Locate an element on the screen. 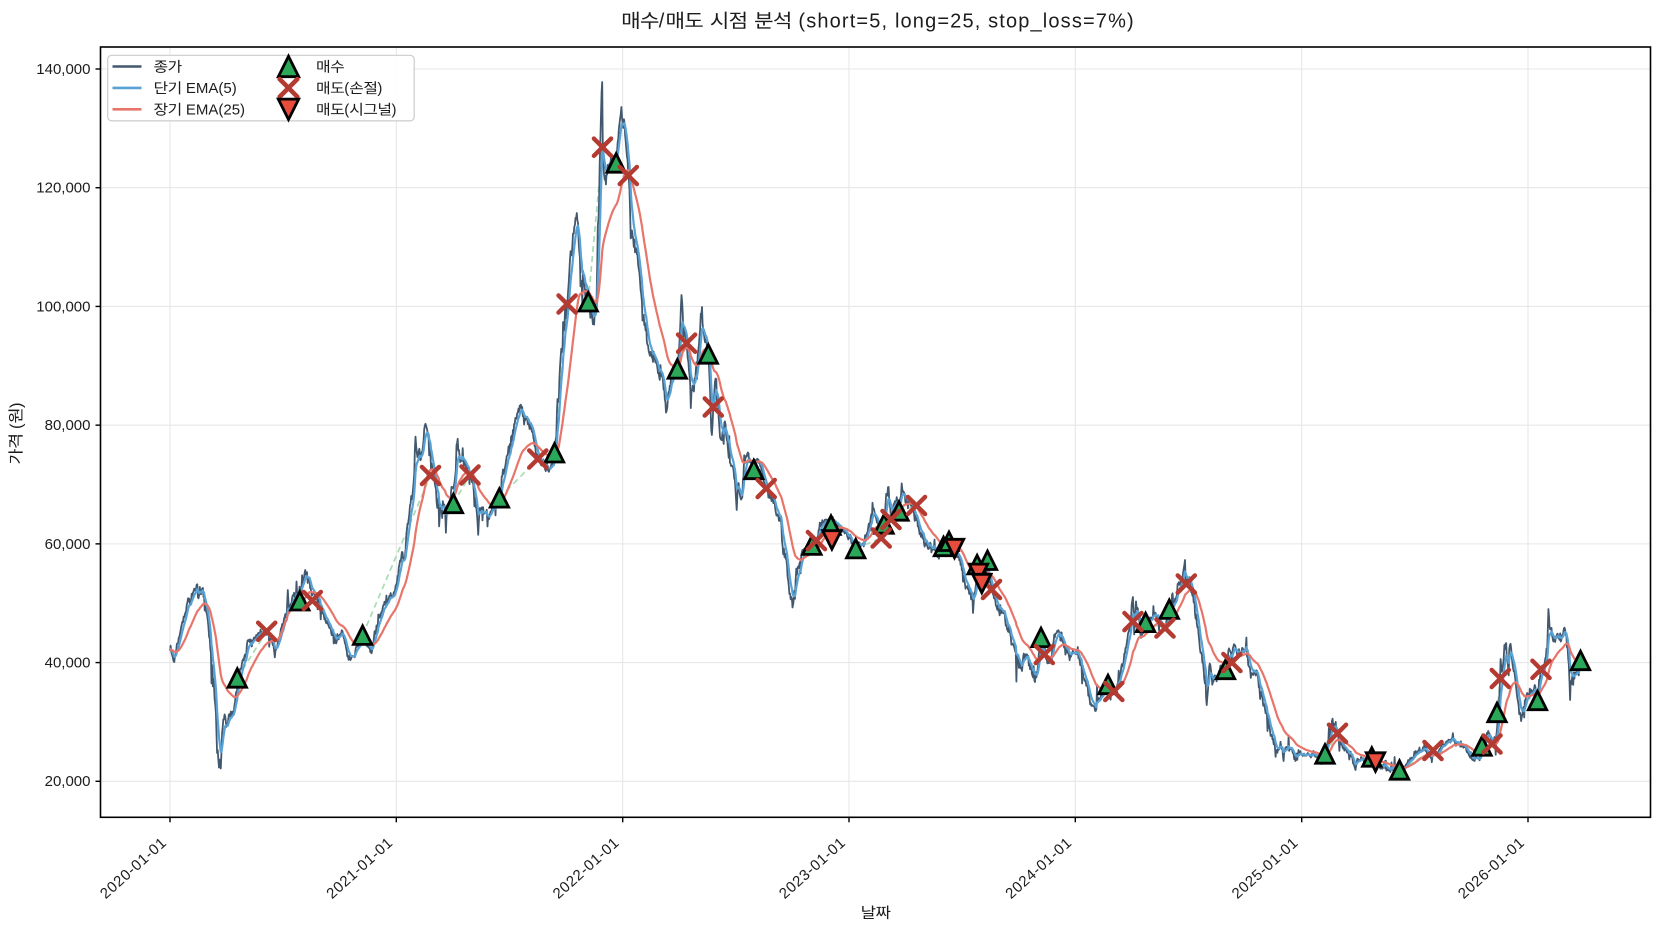  svg-text: EMA(5) is located at coordinates (211, 88).